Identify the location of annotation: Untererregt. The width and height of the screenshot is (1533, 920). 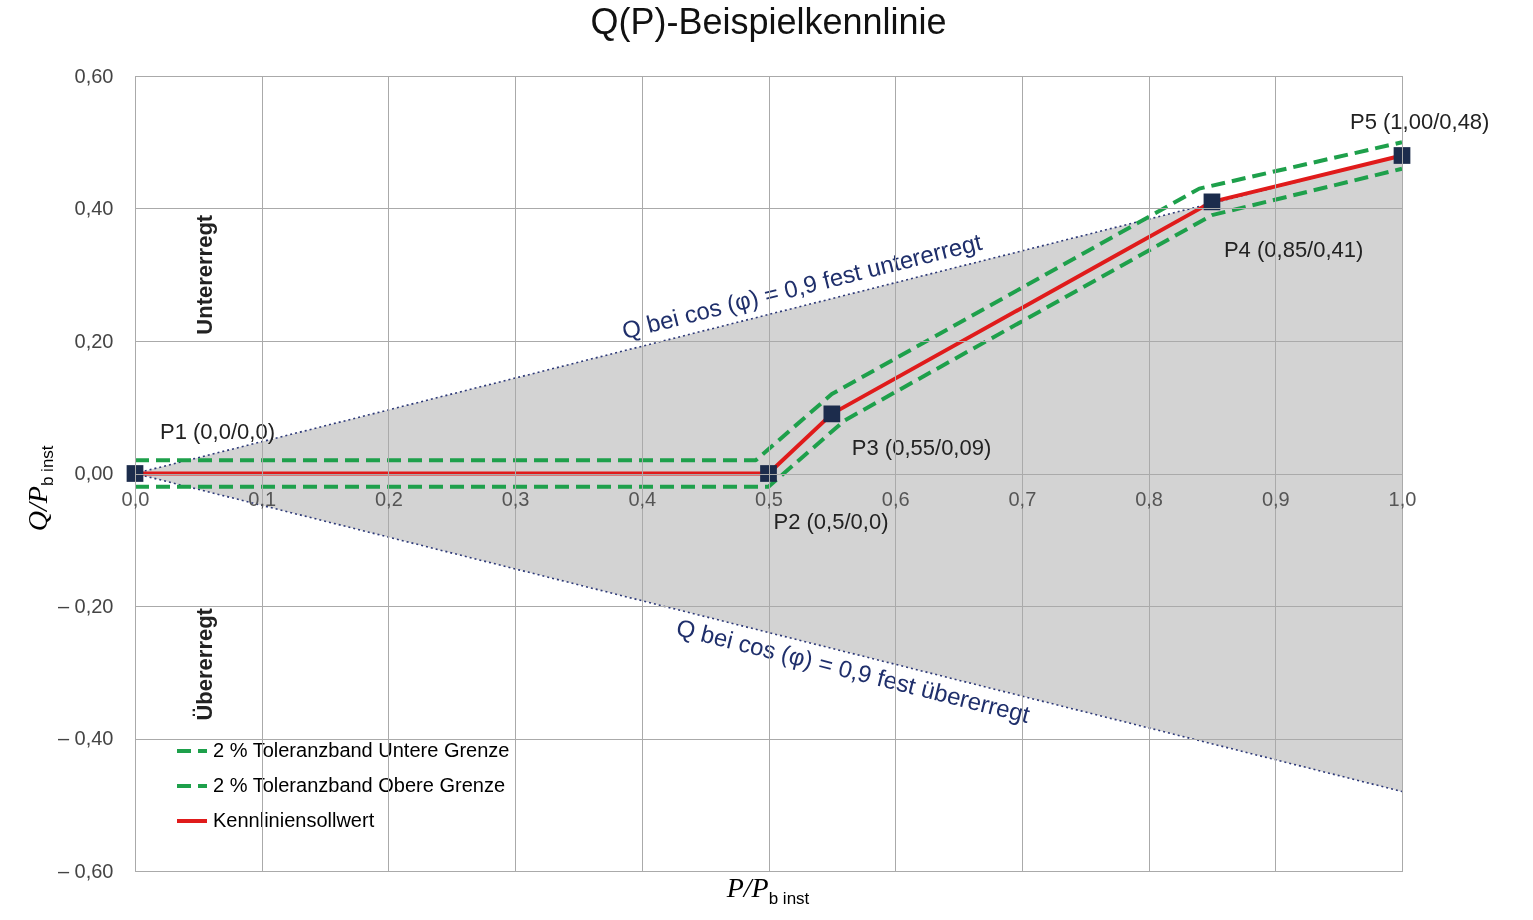
(204, 274).